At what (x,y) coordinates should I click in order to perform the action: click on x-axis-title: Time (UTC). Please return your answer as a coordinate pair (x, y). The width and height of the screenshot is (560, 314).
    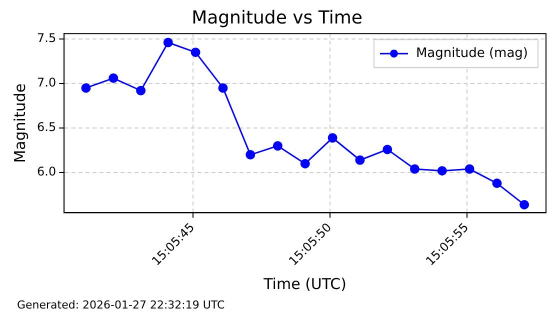
    Looking at the image, I should click on (304, 283).